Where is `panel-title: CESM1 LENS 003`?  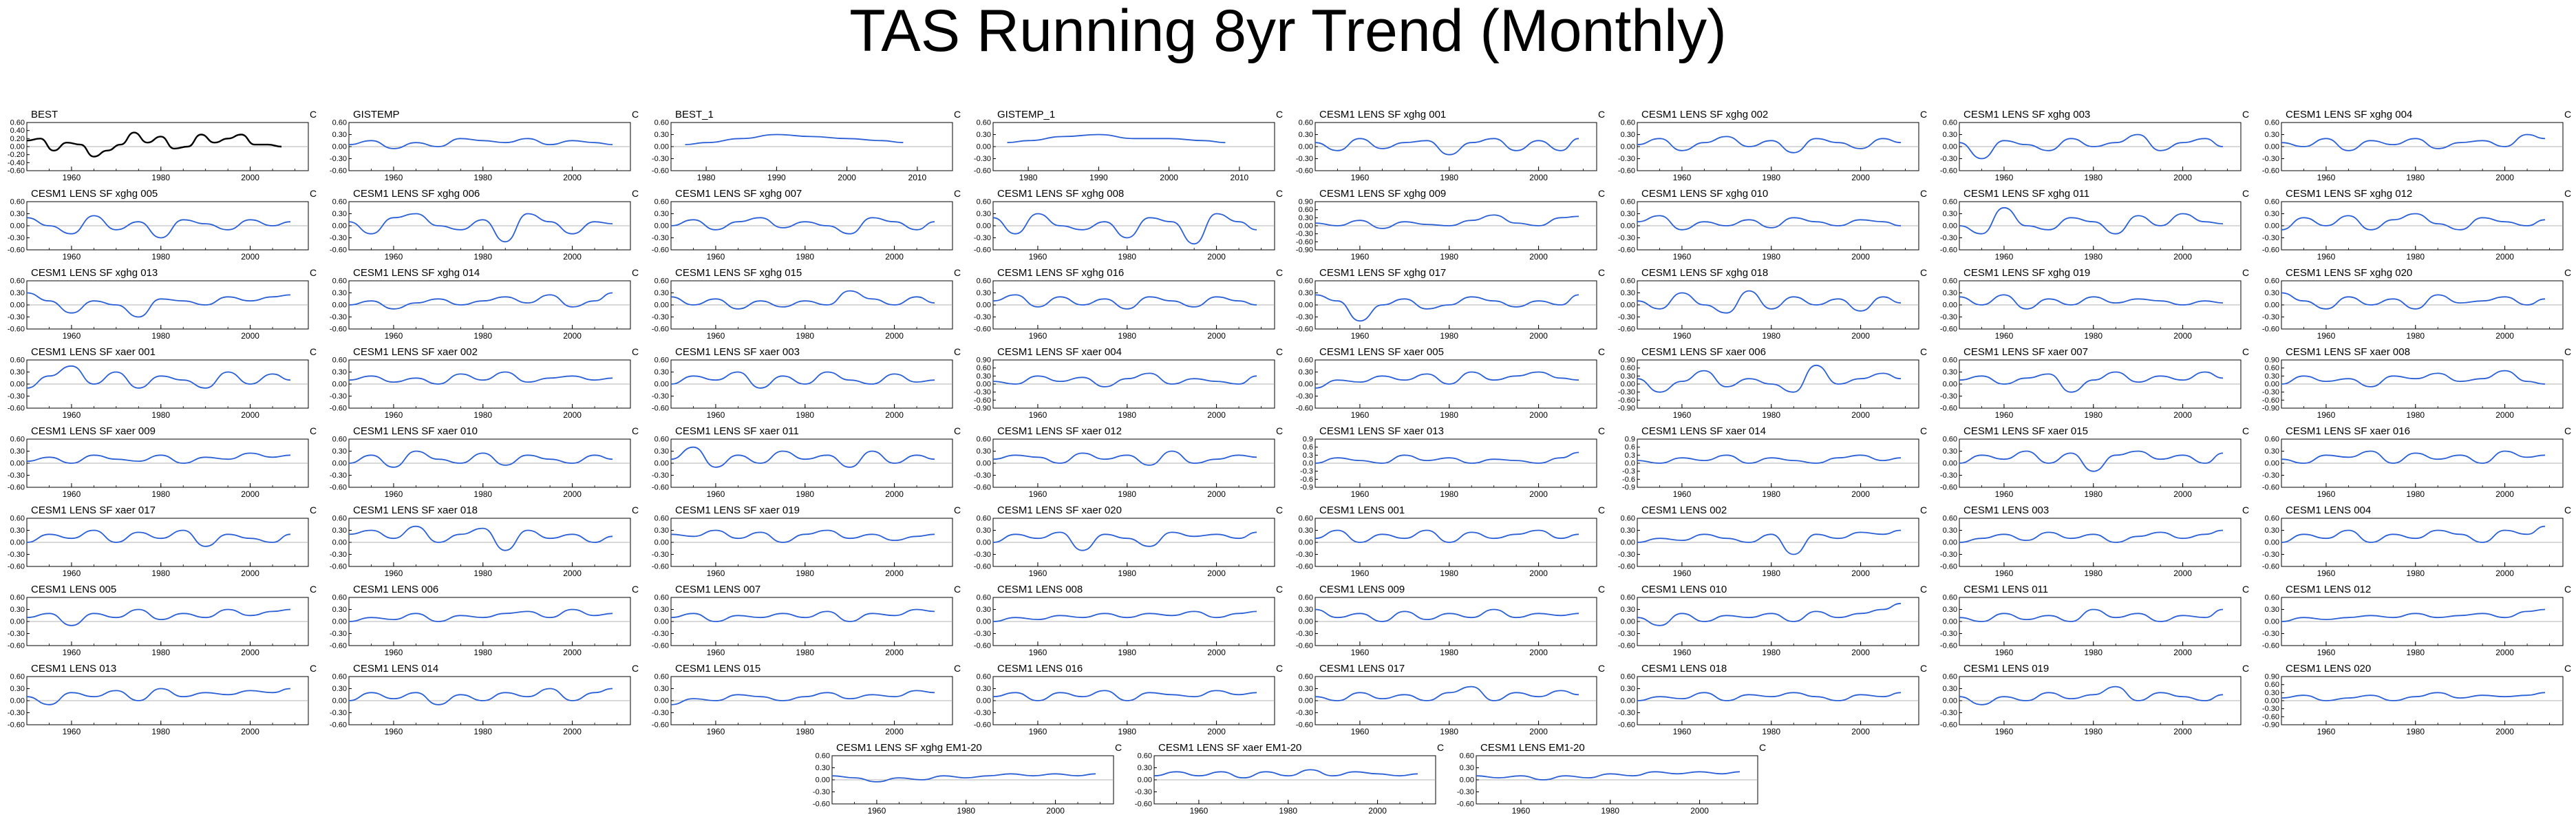
panel-title: CESM1 LENS 003 is located at coordinates (2006, 511).